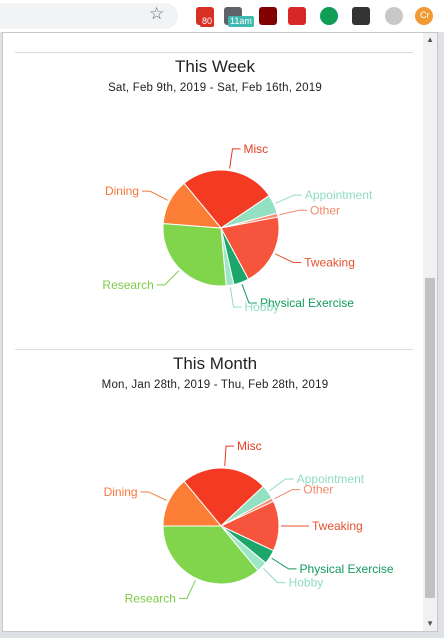 The width and height of the screenshot is (444, 638). I want to click on month-label-research: Research, so click(150, 598).